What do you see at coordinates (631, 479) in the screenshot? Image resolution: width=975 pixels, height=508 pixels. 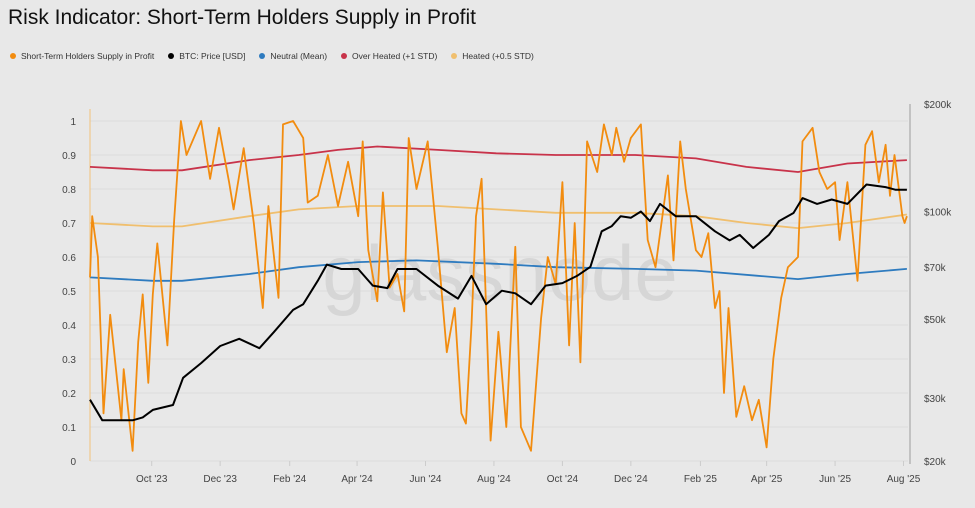 I see `x-tick-label: Dec '24` at bounding box center [631, 479].